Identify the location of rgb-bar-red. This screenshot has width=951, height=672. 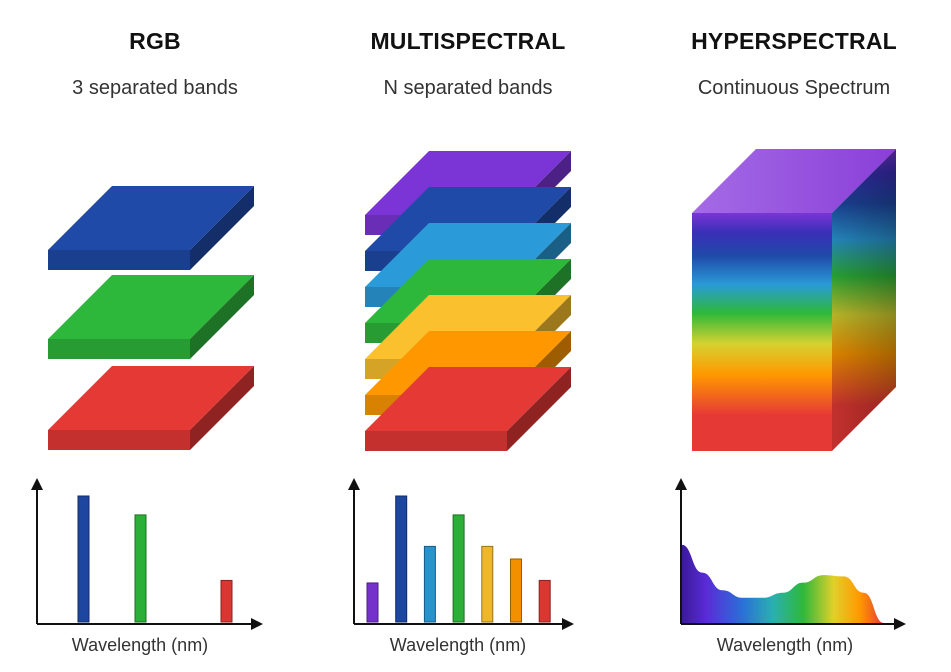
(226, 601).